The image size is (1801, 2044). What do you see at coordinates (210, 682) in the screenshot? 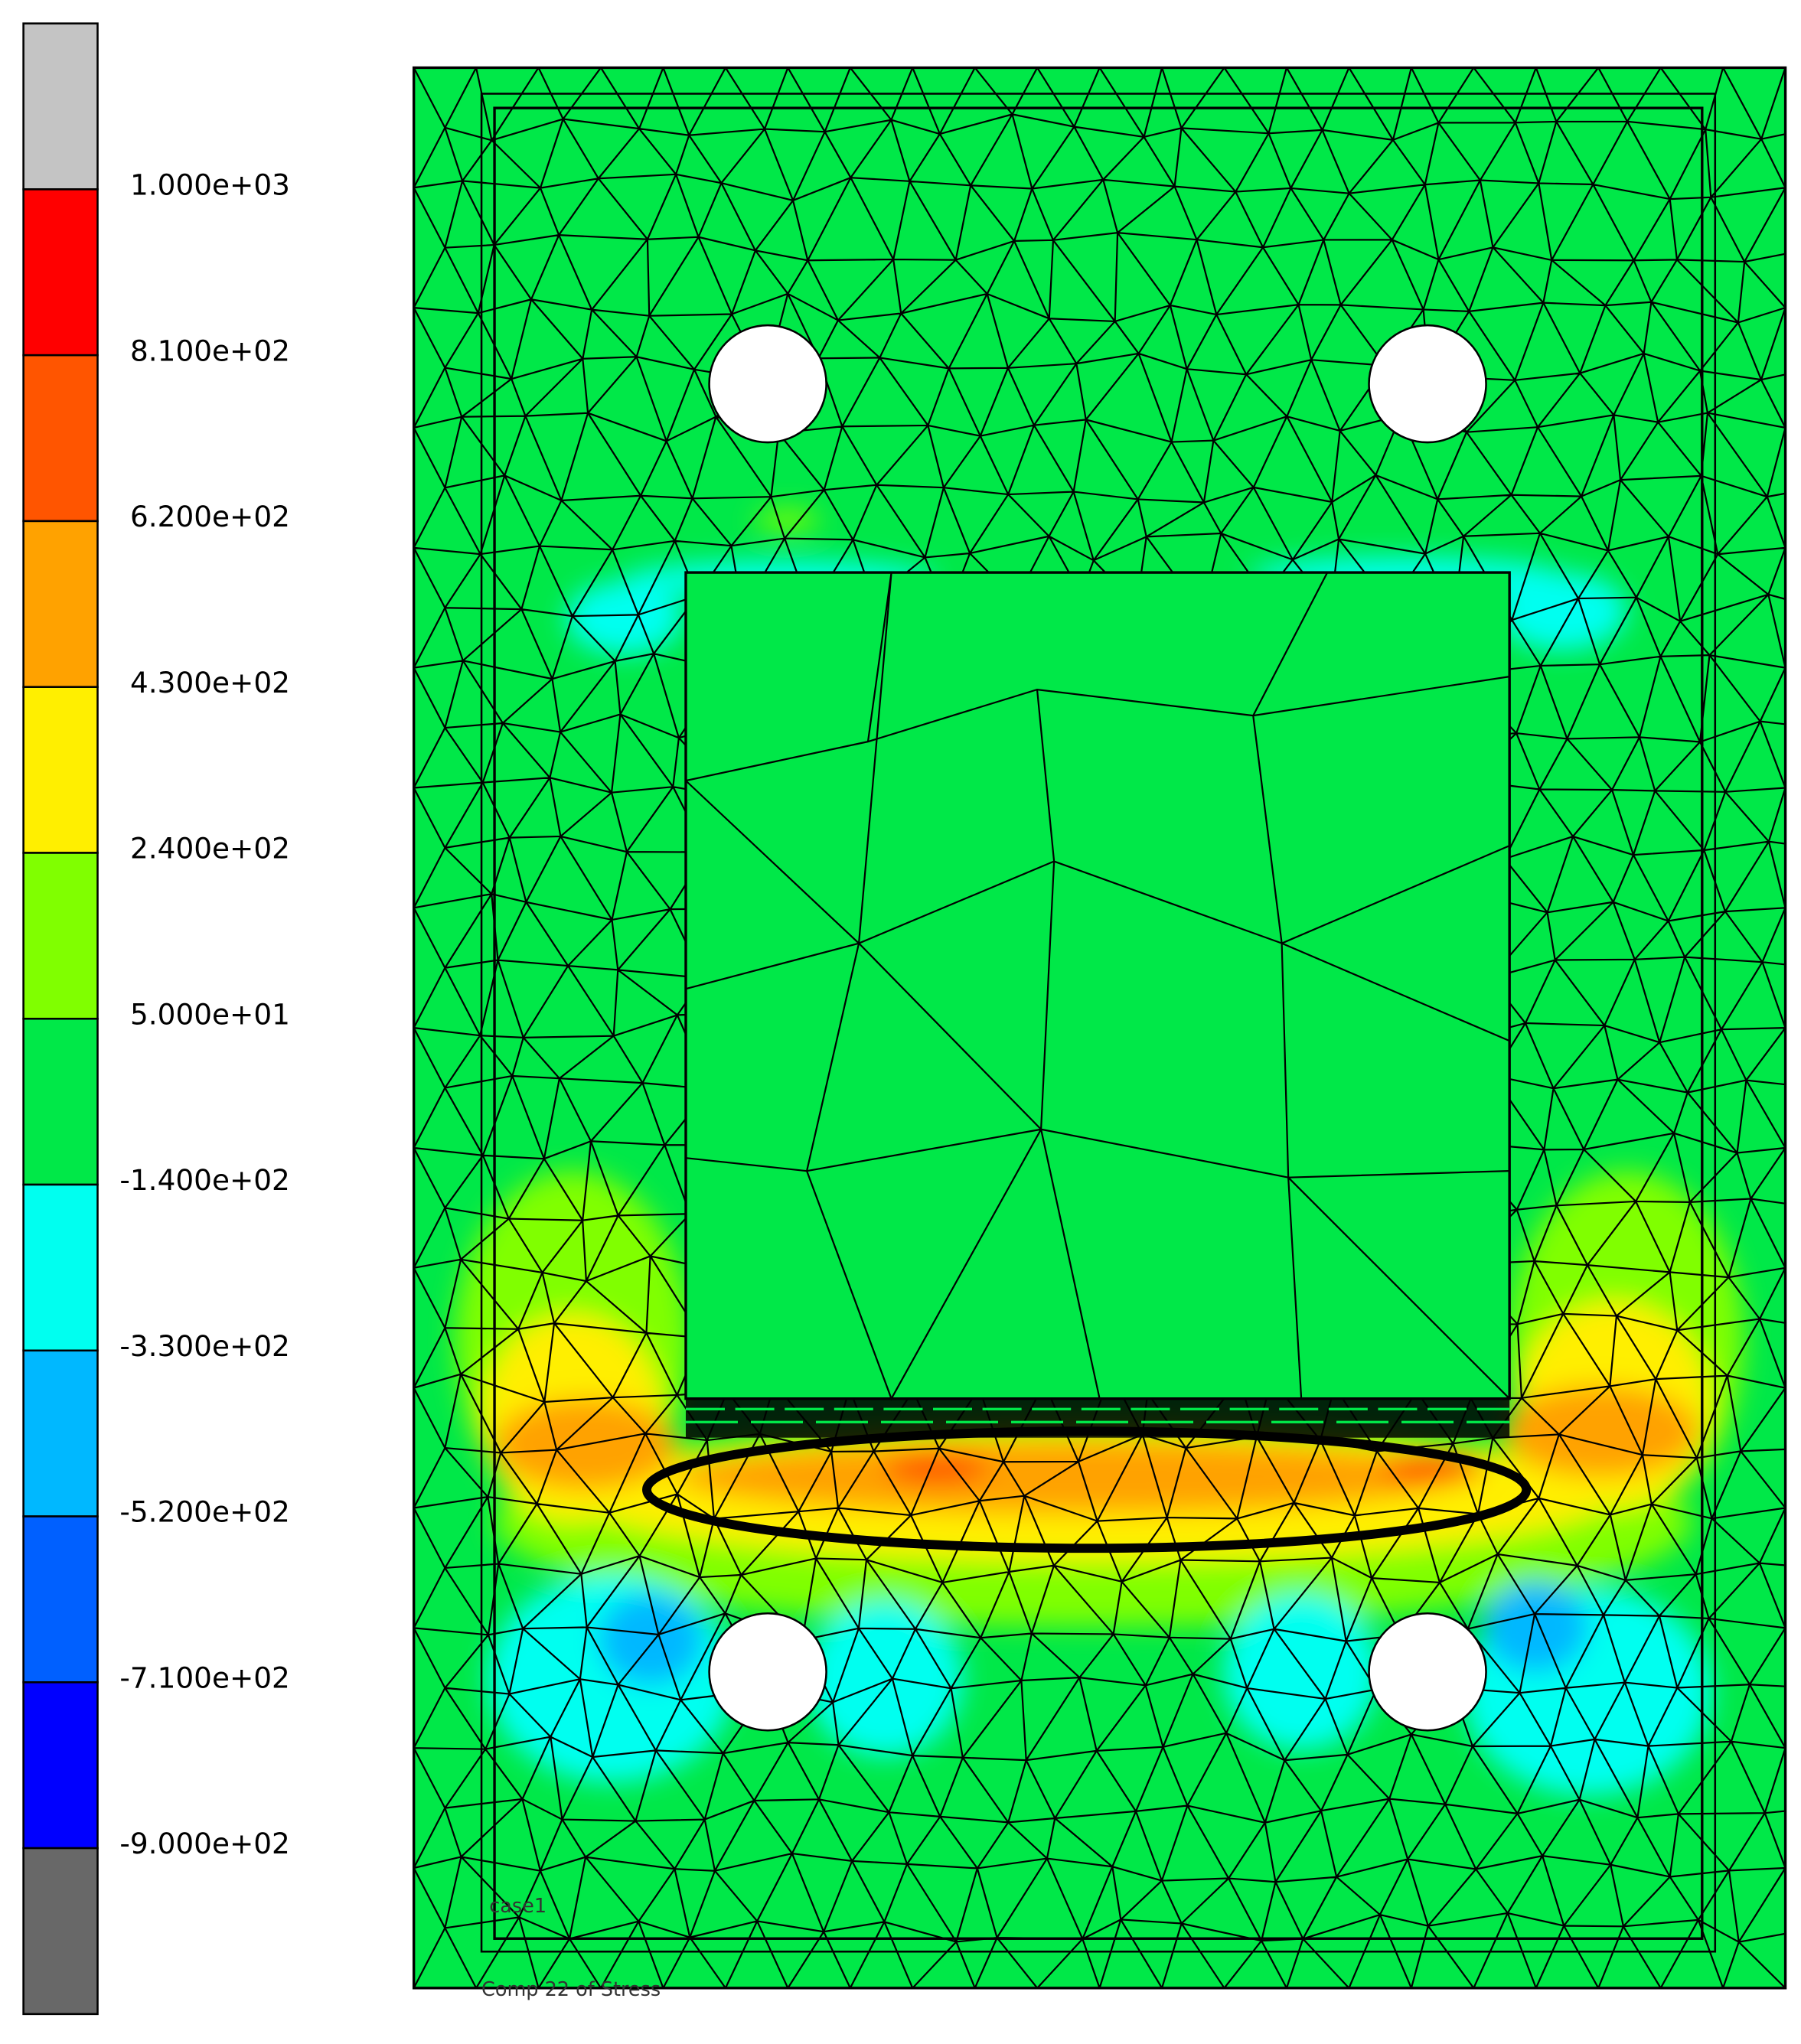
I see `legend-label: 4.300e+02` at bounding box center [210, 682].